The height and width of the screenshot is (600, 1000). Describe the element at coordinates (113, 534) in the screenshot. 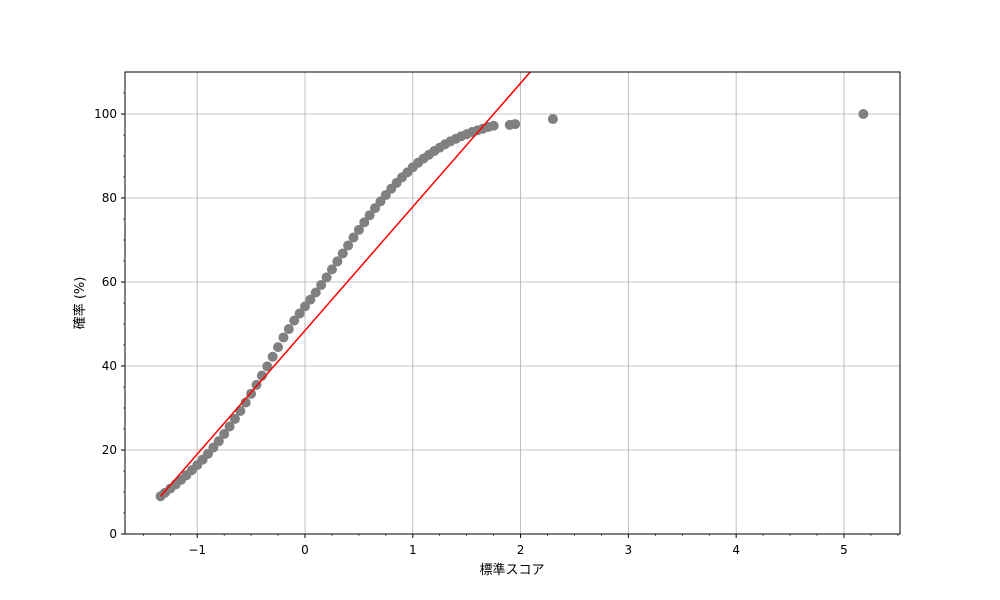

I see `y-tick-label: 0` at that location.